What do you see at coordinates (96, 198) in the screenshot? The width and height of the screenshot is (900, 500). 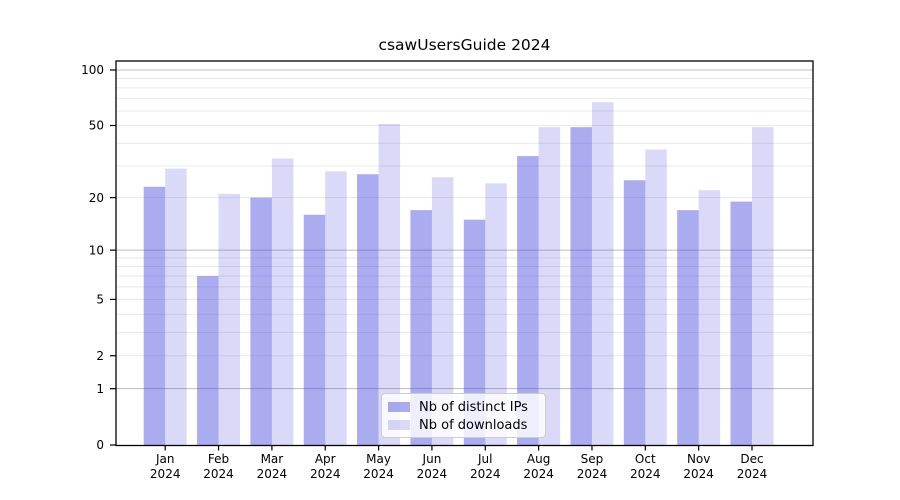 I see `y-tick-label: 20` at bounding box center [96, 198].